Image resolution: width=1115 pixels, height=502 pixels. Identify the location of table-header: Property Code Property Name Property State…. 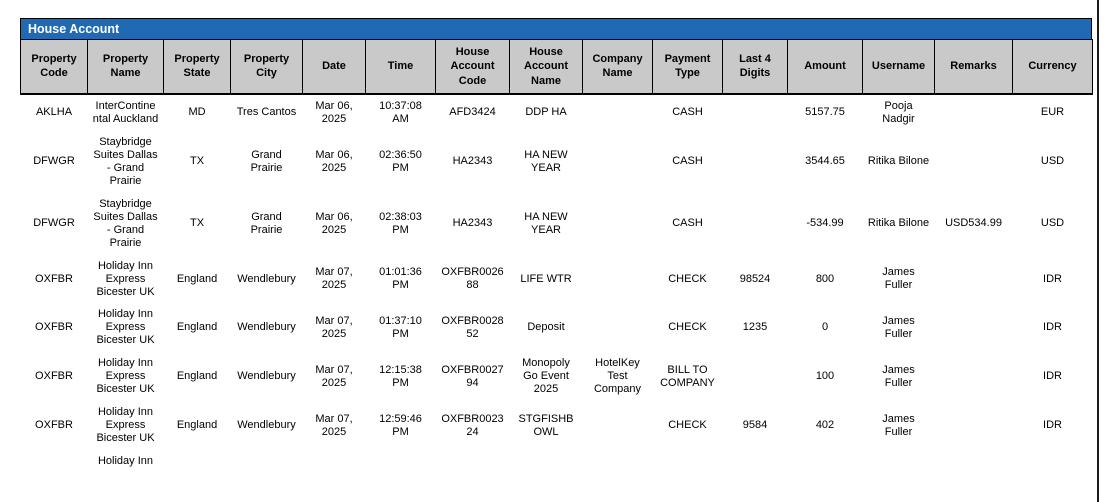
(556, 66).